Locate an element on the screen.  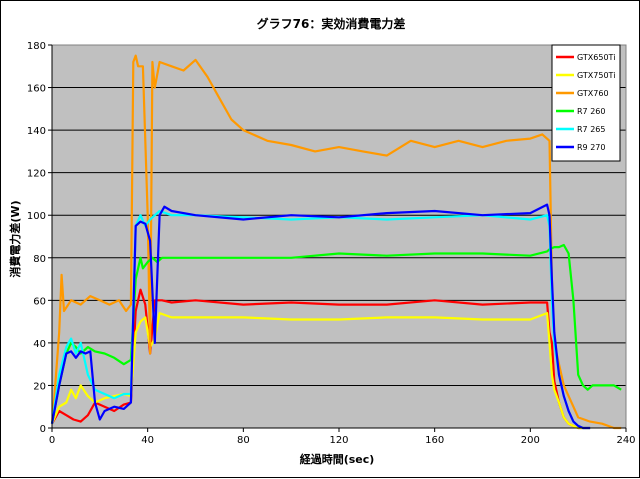
x-tick-label: 0 is located at coordinates (52, 440).